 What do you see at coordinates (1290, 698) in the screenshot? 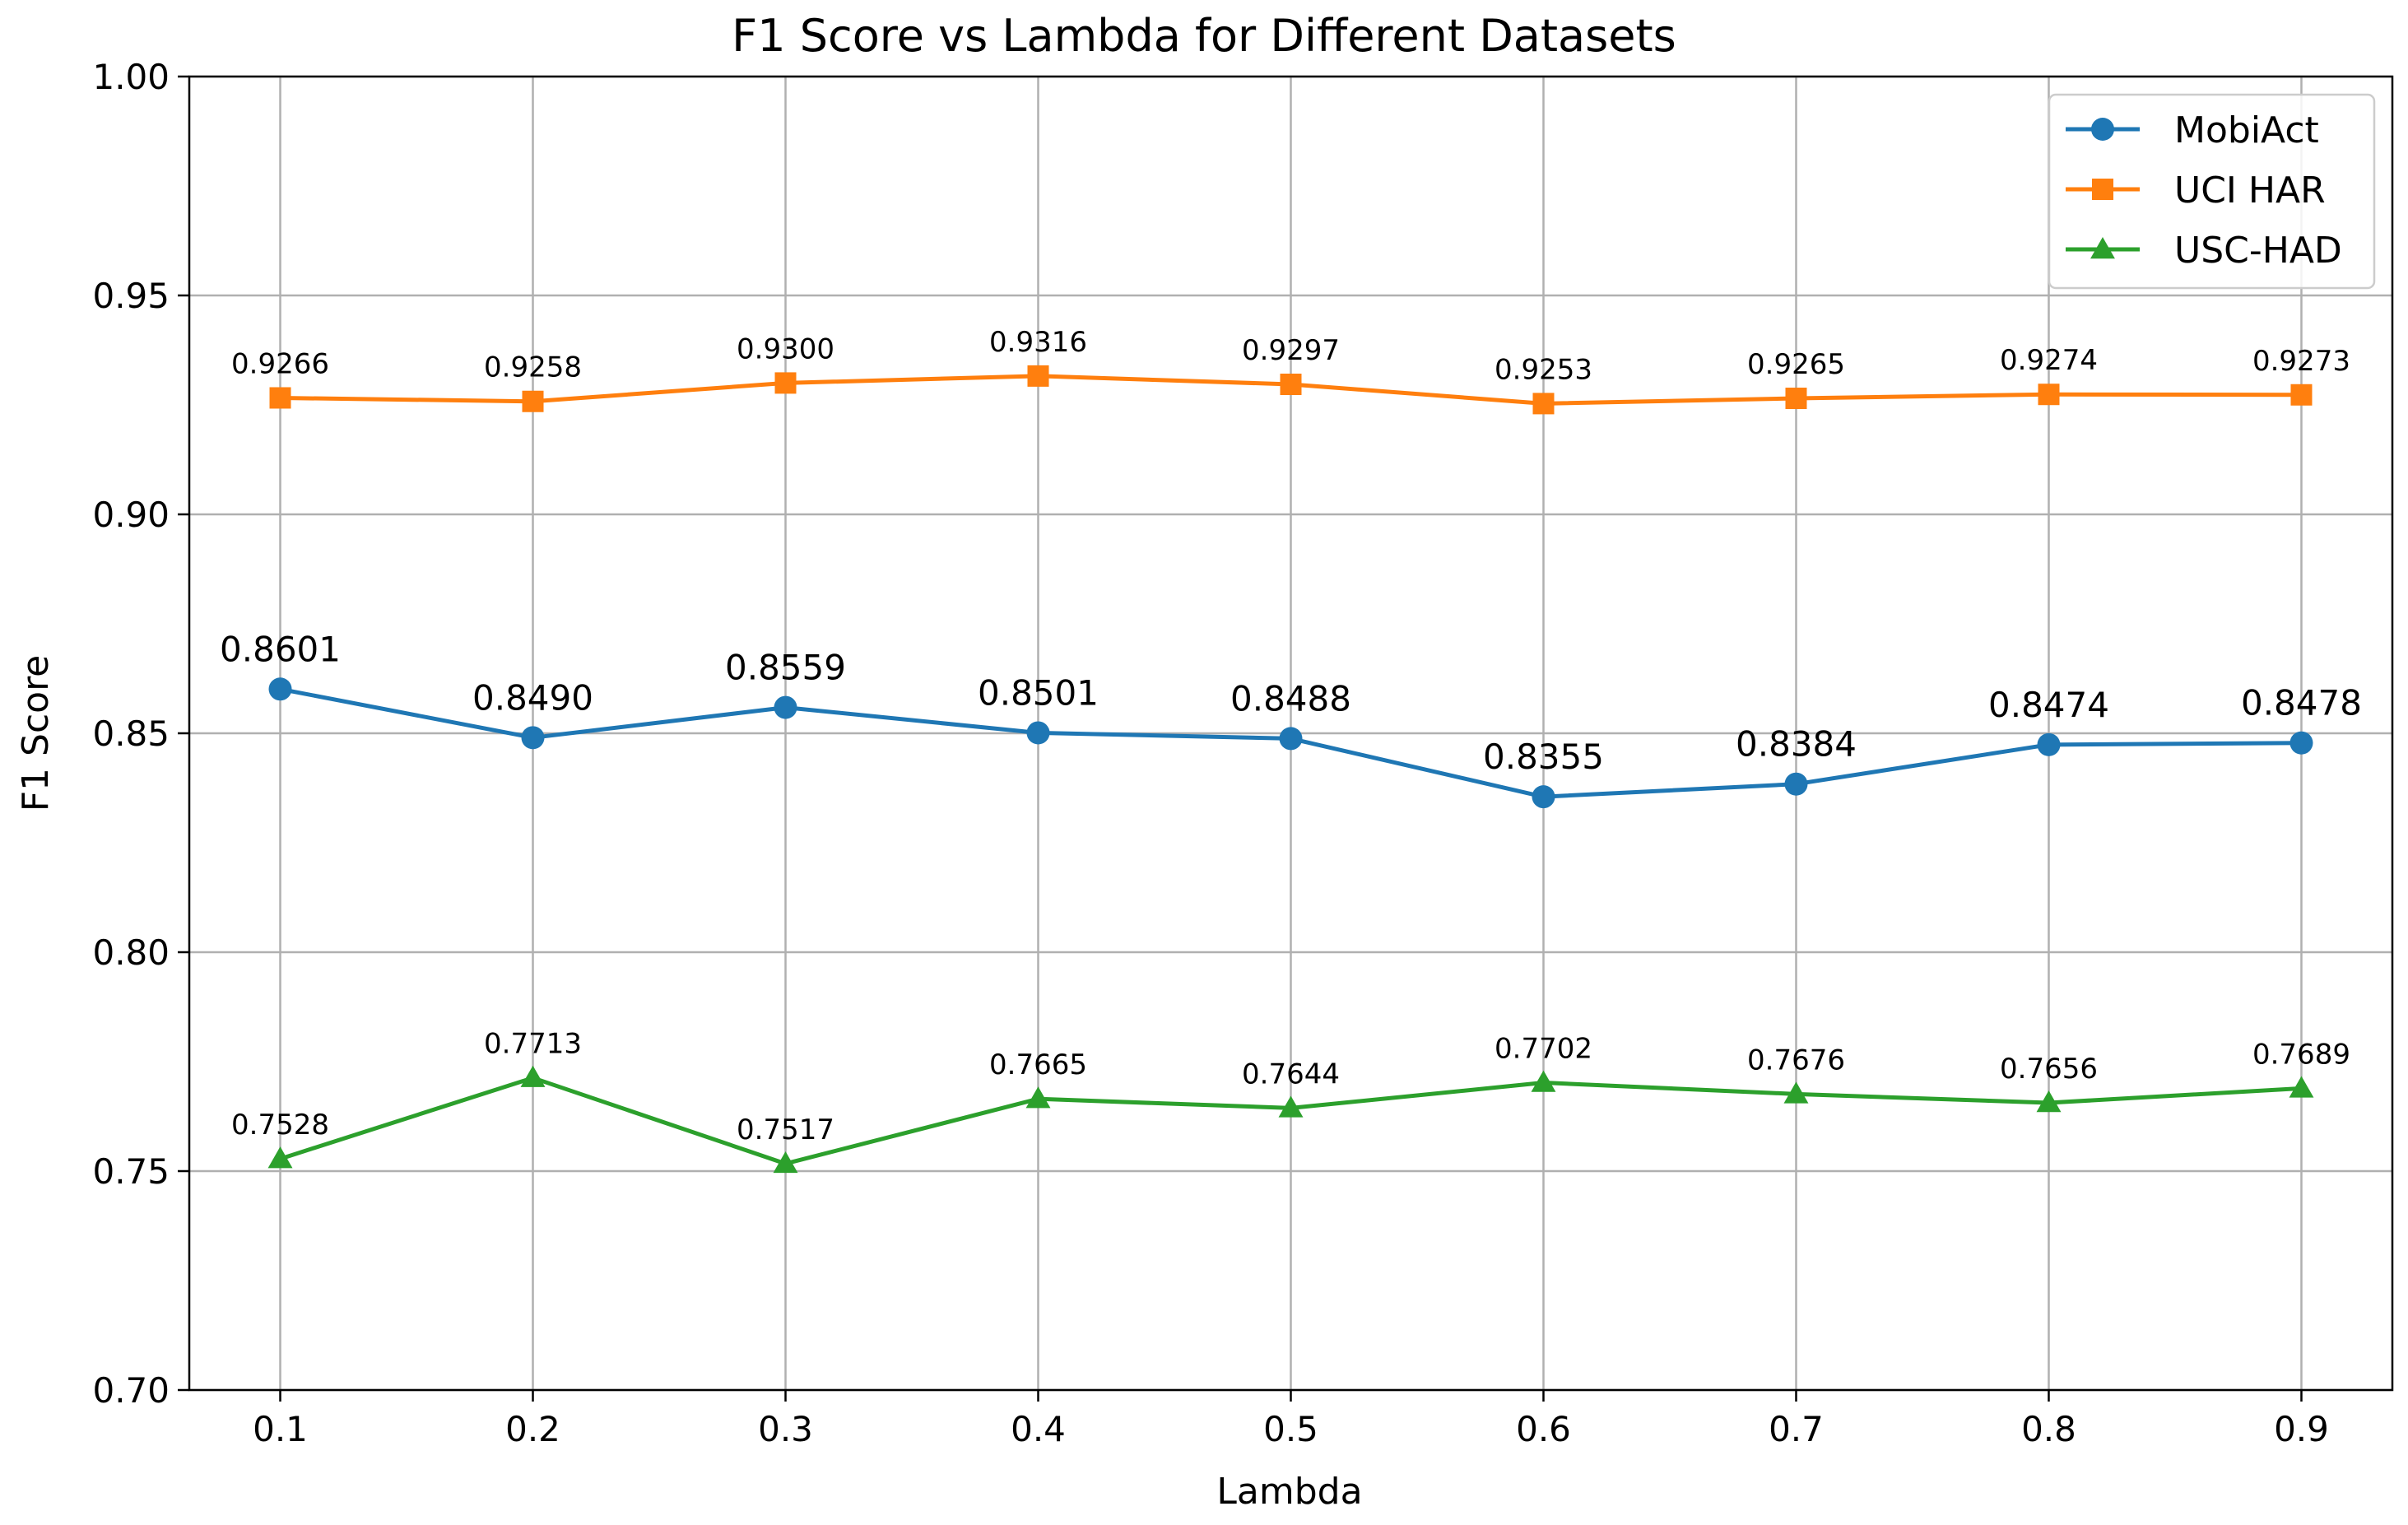
I see `mobiact-data-label: 0.8488` at bounding box center [1290, 698].